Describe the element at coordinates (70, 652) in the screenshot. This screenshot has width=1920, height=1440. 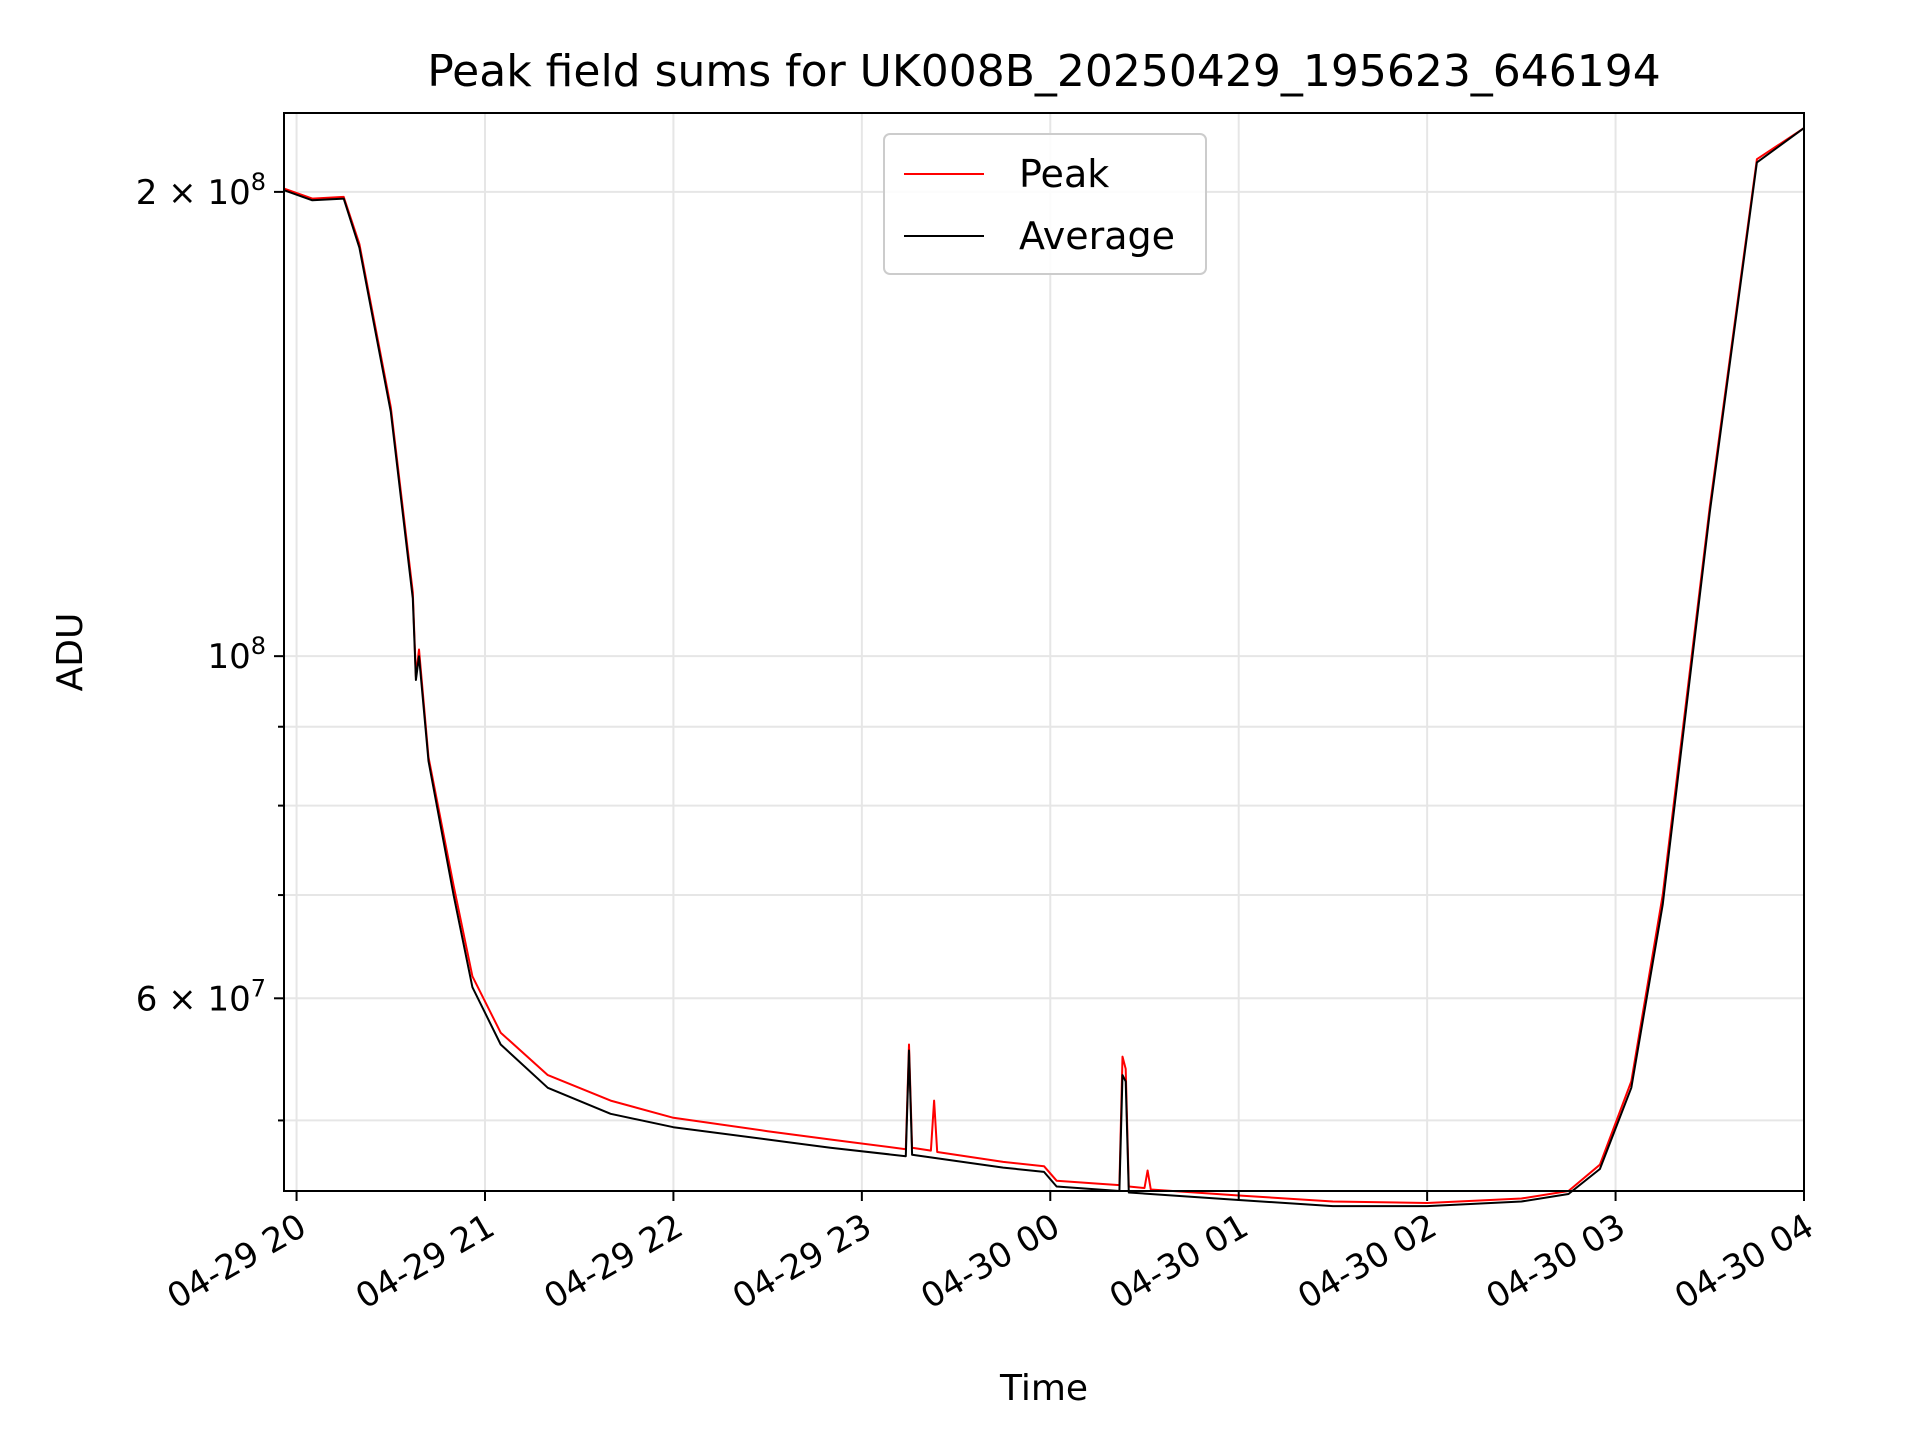
I see `y-axis-label: ADU` at that location.